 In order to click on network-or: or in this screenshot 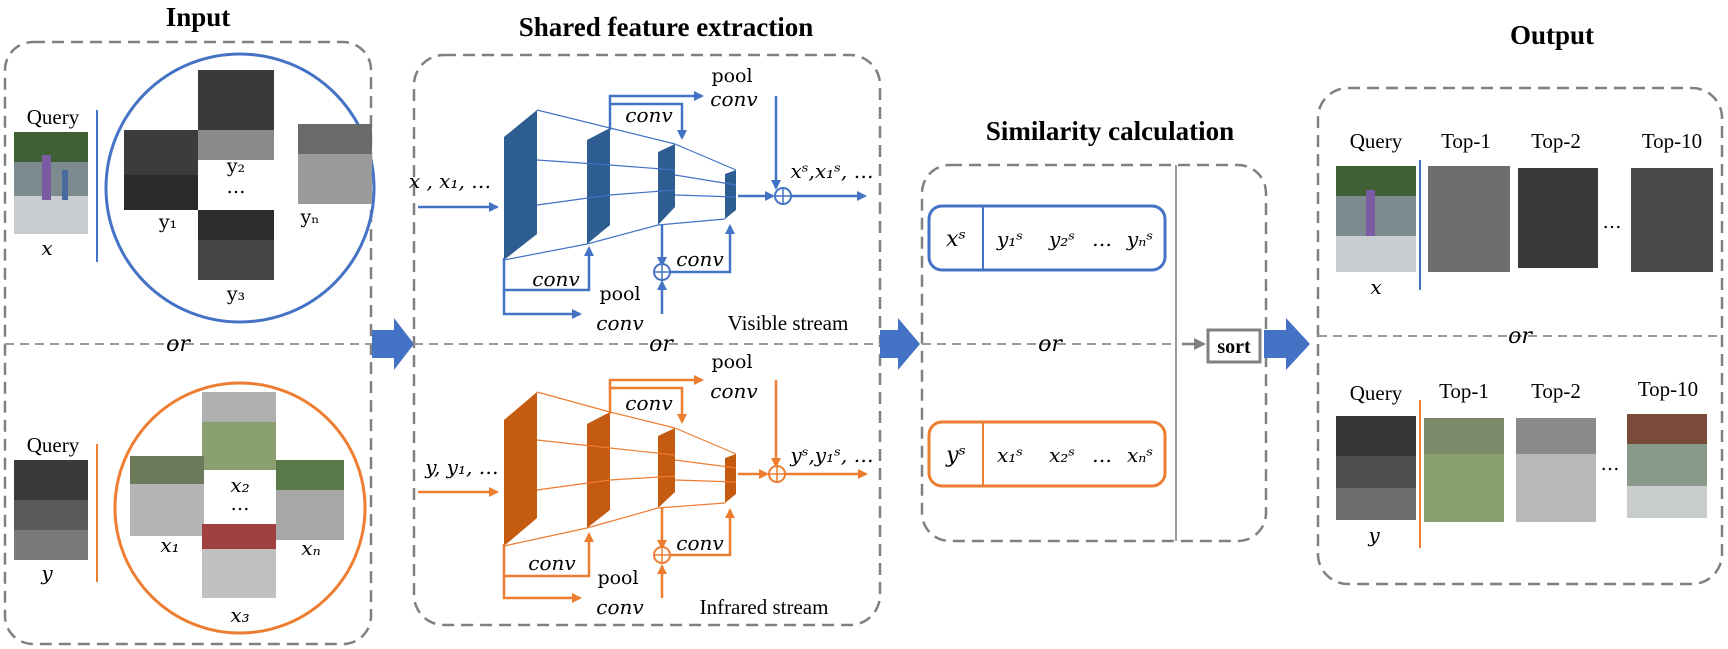, I will do `click(661, 344)`.